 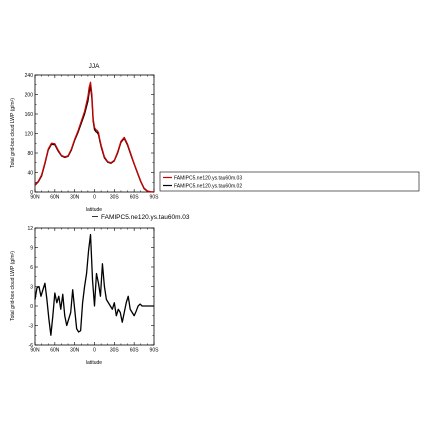 I want to click on panel-title: JJA, so click(x=95, y=66).